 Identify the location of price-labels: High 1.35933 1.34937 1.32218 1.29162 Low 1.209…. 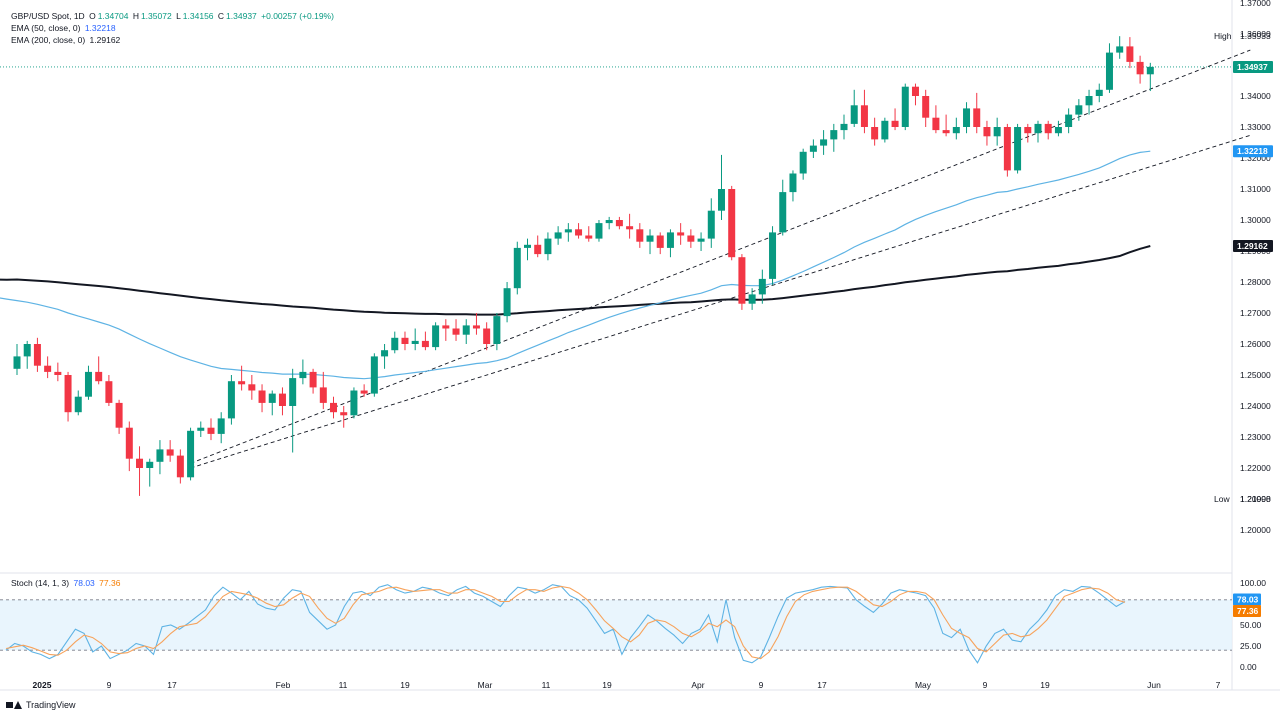
(1243, 324).